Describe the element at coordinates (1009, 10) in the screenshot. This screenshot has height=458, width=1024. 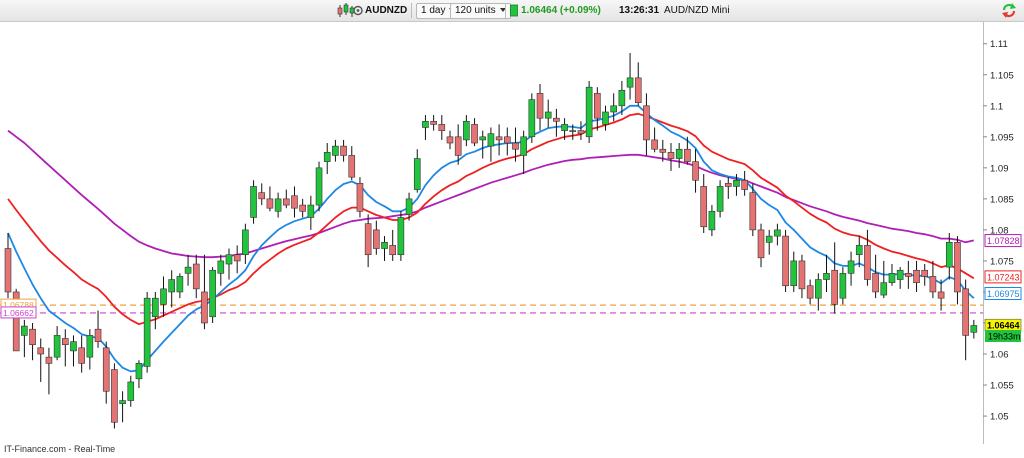
I see `refresh-icon` at that location.